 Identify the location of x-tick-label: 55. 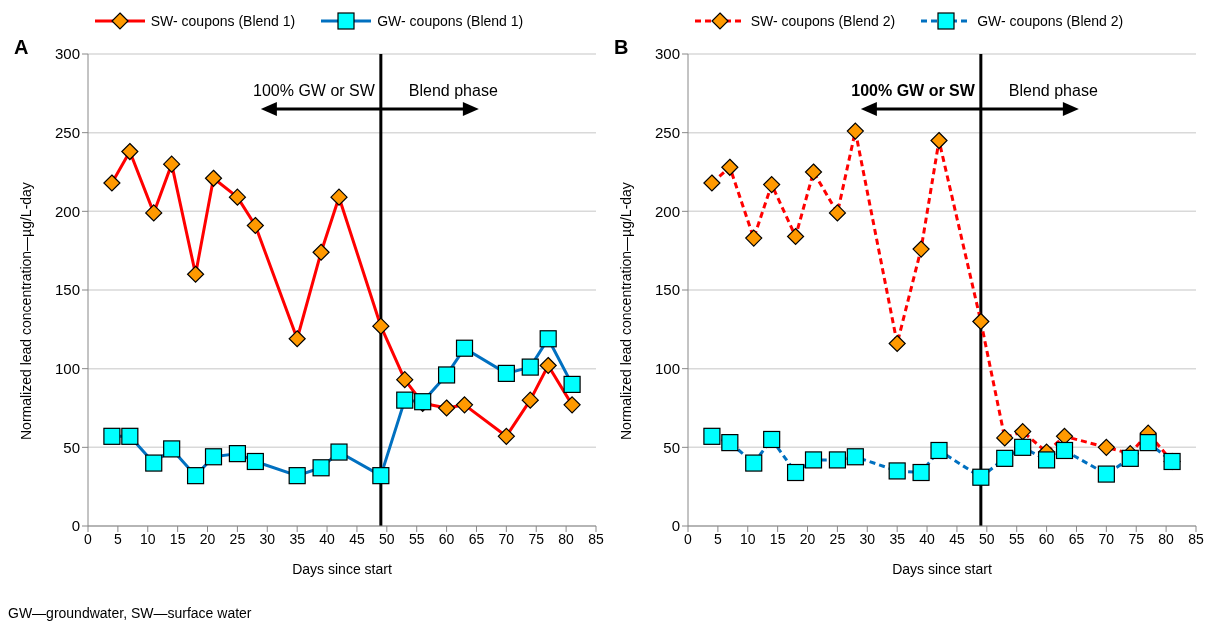
(1016, 538).